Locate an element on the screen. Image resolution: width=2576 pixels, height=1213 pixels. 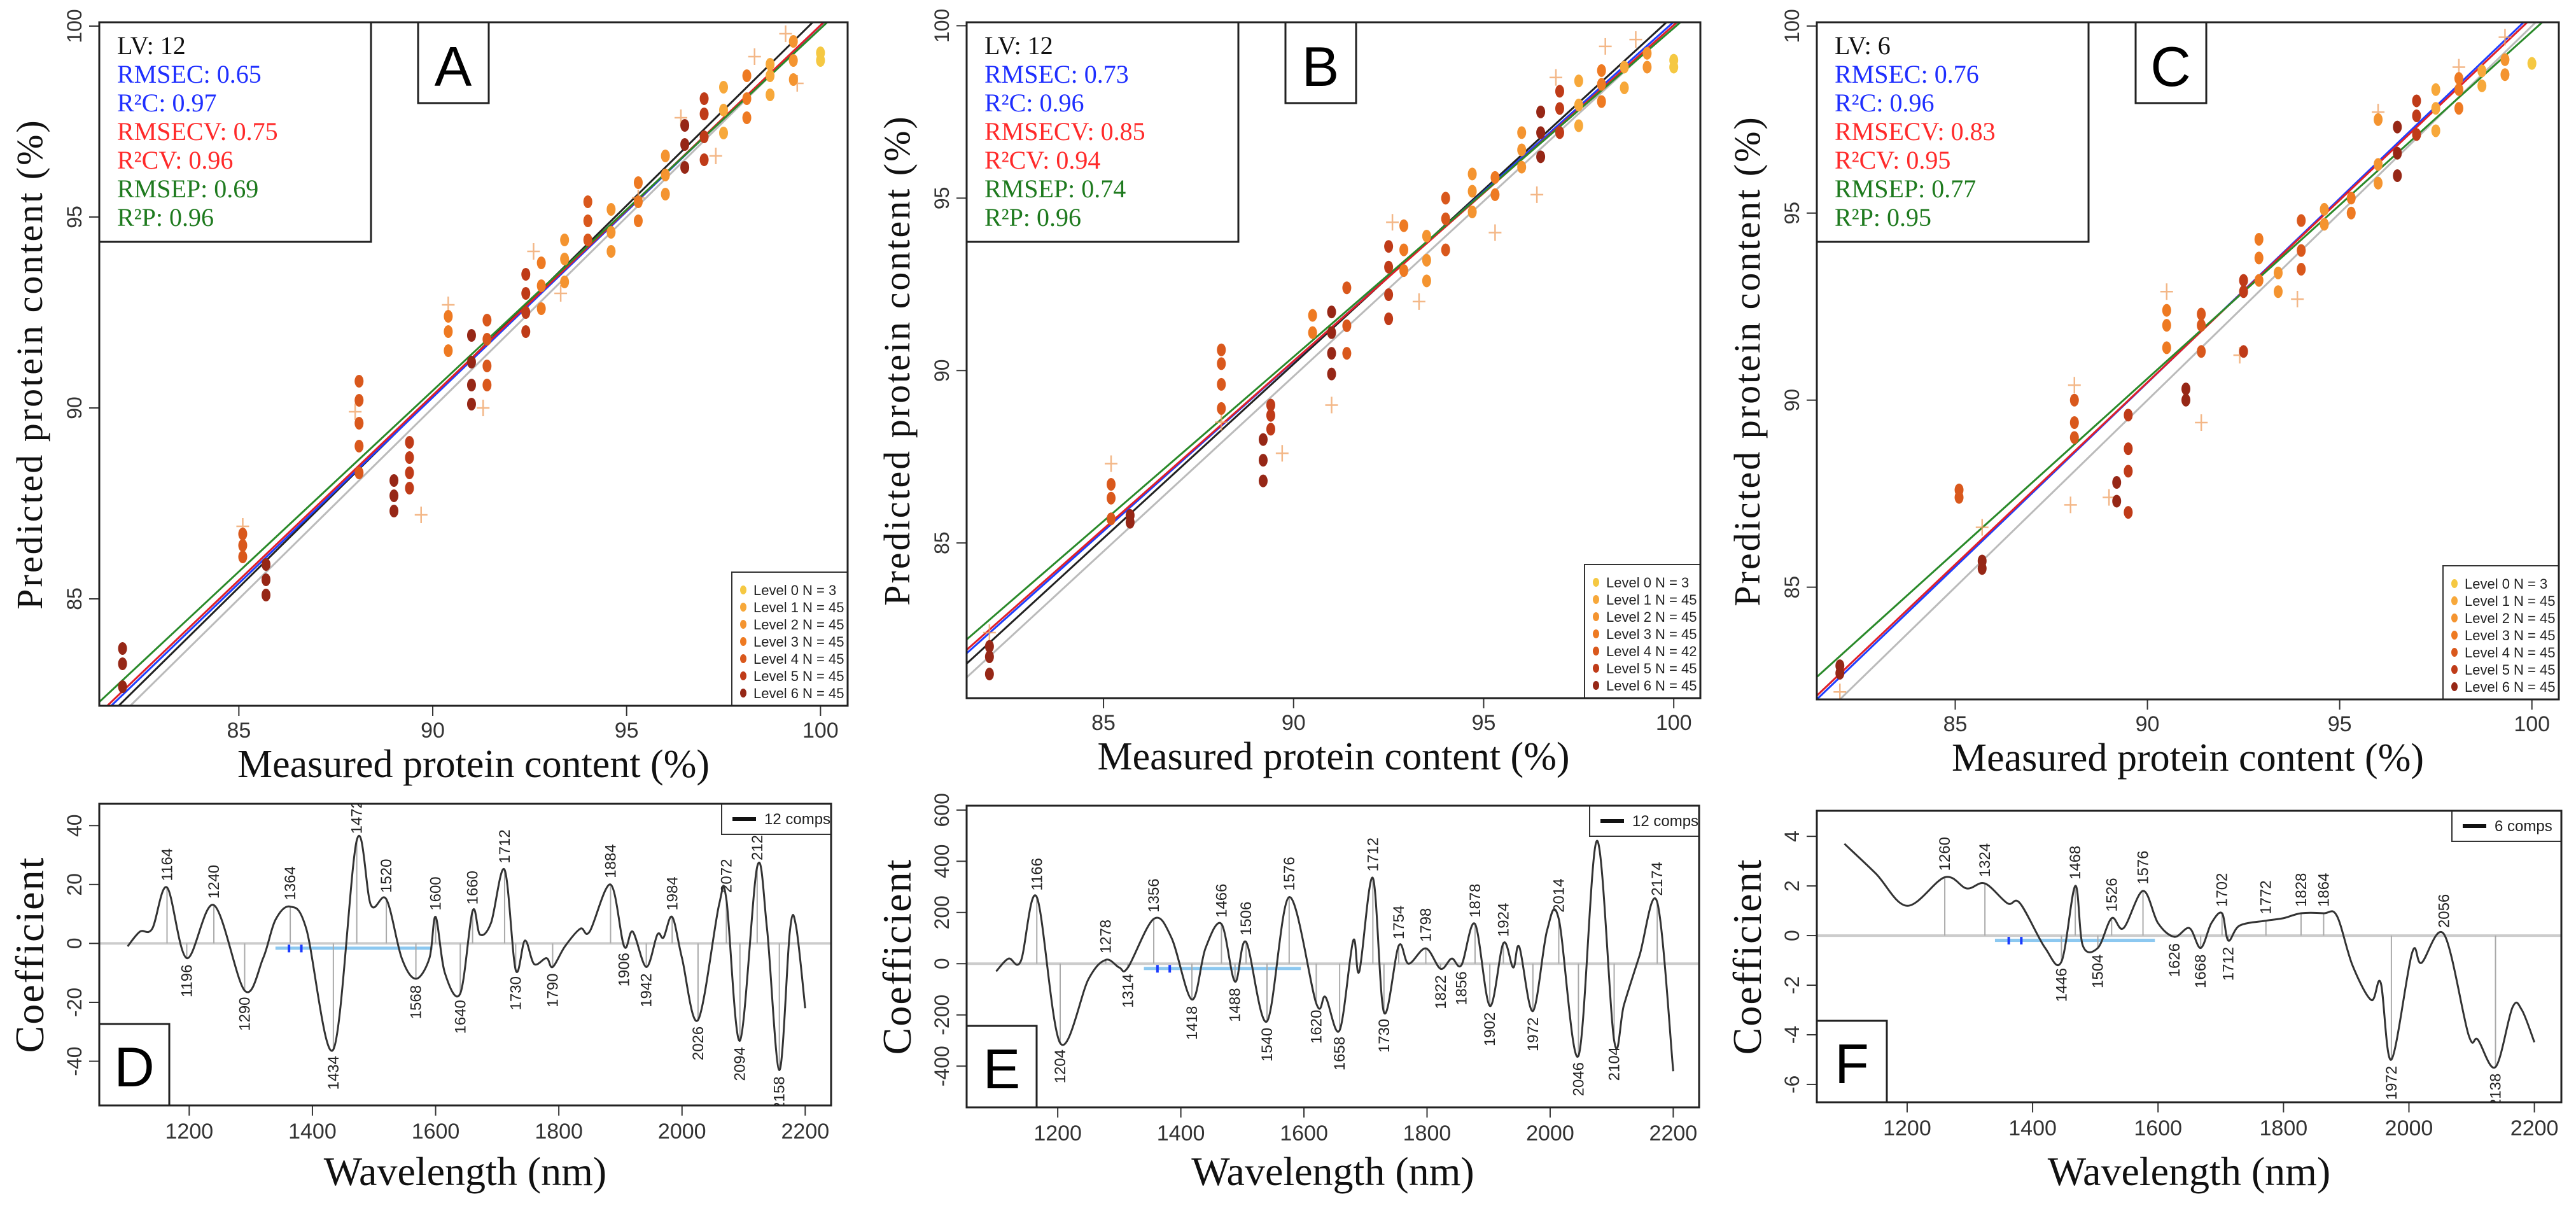
peak-label: 2056 is located at coordinates (2444, 911).